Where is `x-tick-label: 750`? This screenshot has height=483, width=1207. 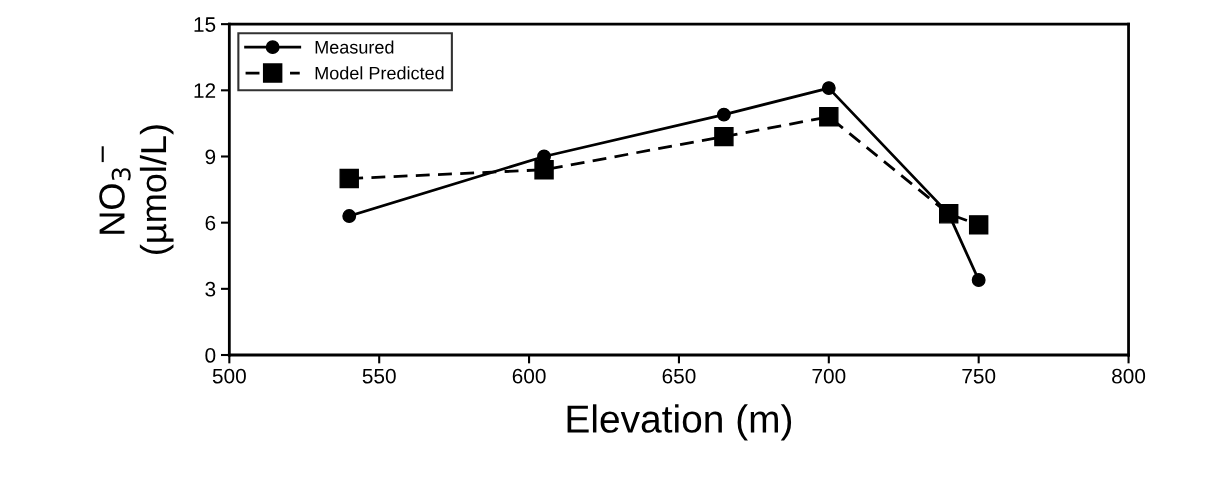 x-tick-label: 750 is located at coordinates (979, 376).